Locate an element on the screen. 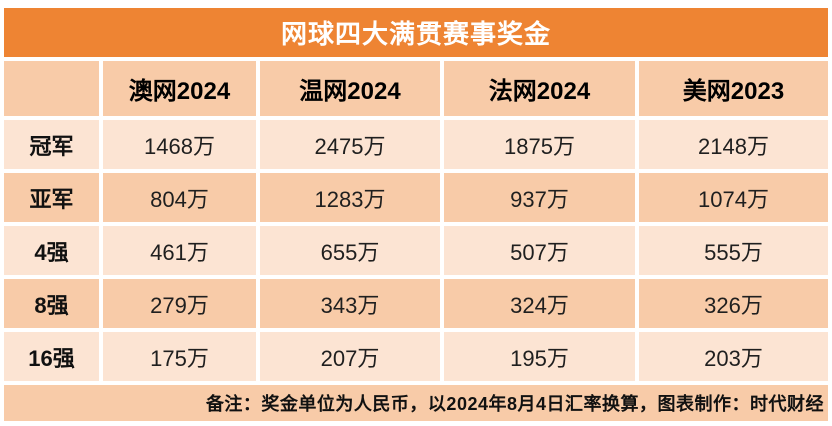  column-header-french-open: 法网2024 is located at coordinates (539, 88).